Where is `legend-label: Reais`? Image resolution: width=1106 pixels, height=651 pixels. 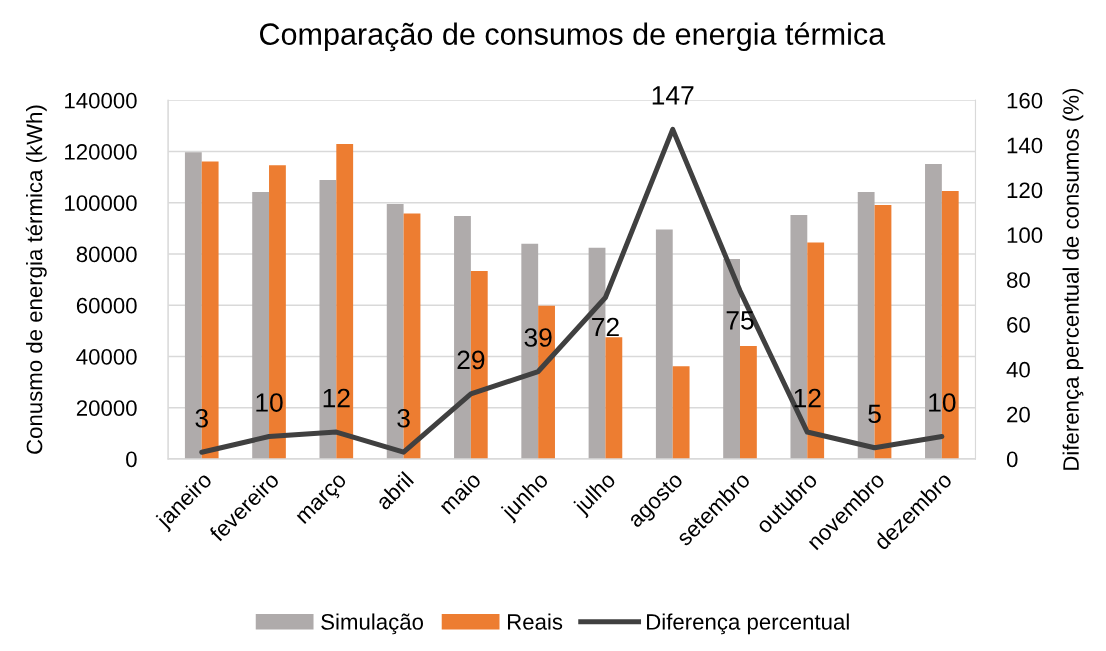
legend-label: Reais is located at coordinates (535, 621).